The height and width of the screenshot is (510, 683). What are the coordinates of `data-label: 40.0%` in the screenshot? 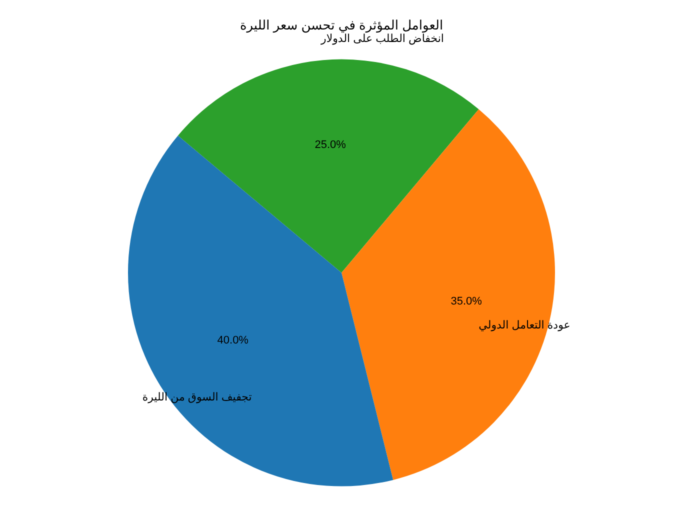 It's located at (233, 340).